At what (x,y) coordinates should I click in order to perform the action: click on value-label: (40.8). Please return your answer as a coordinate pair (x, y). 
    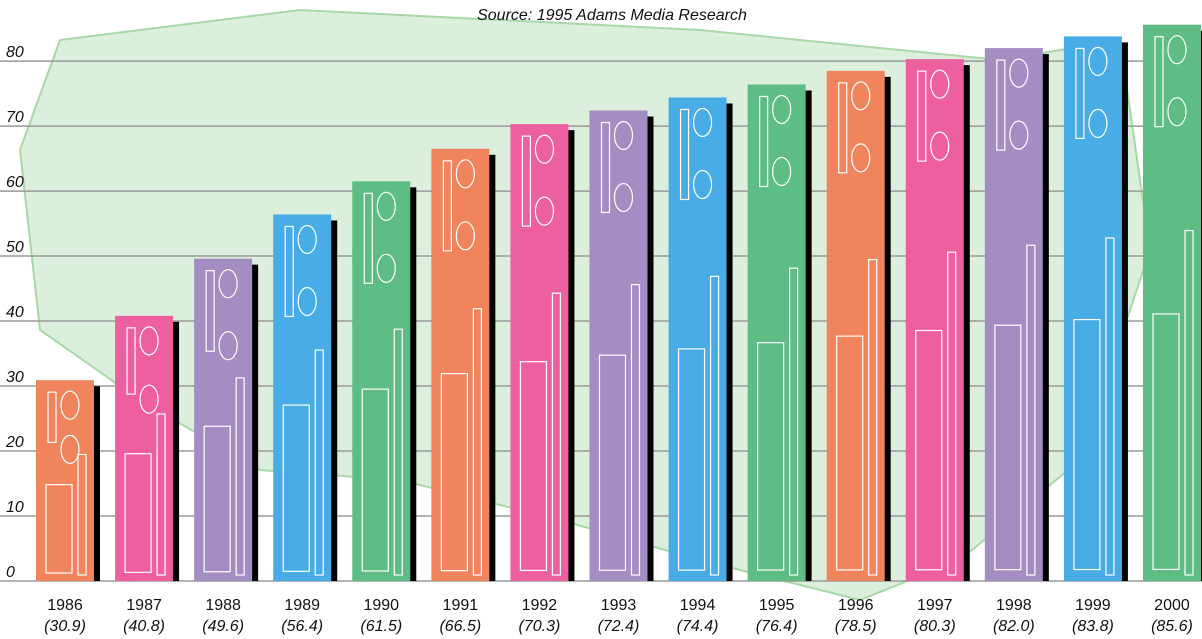
    Looking at the image, I should click on (144, 626).